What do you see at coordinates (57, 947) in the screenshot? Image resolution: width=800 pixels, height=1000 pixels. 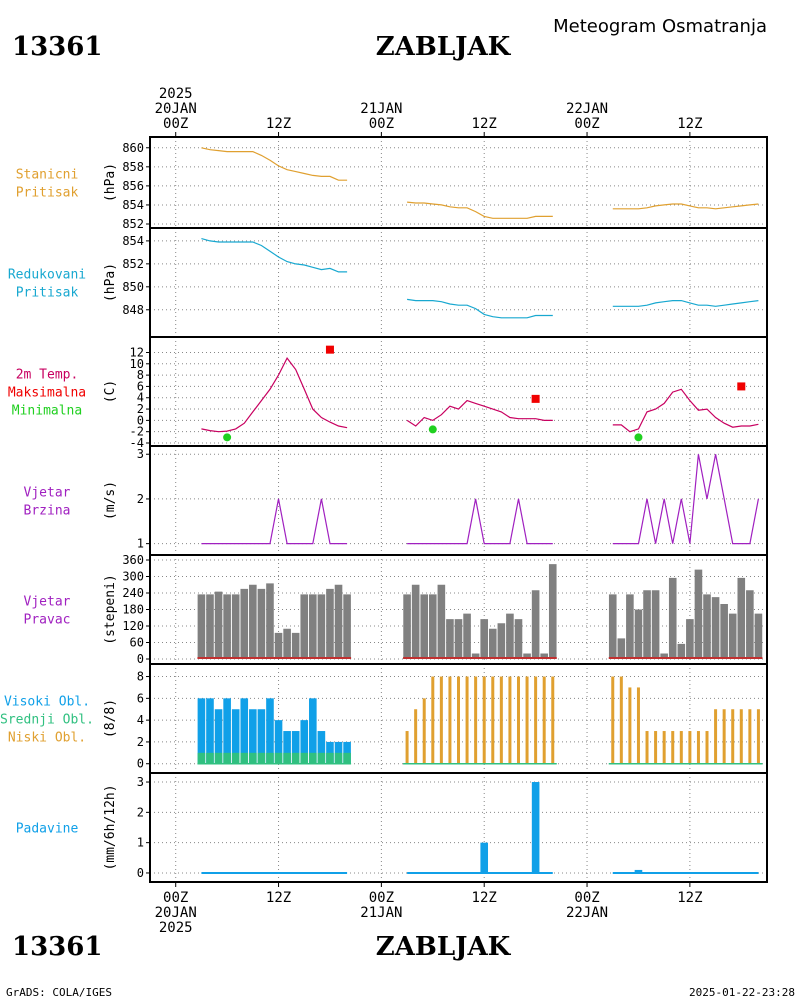 I see `station-id-bottom: 13361` at bounding box center [57, 947].